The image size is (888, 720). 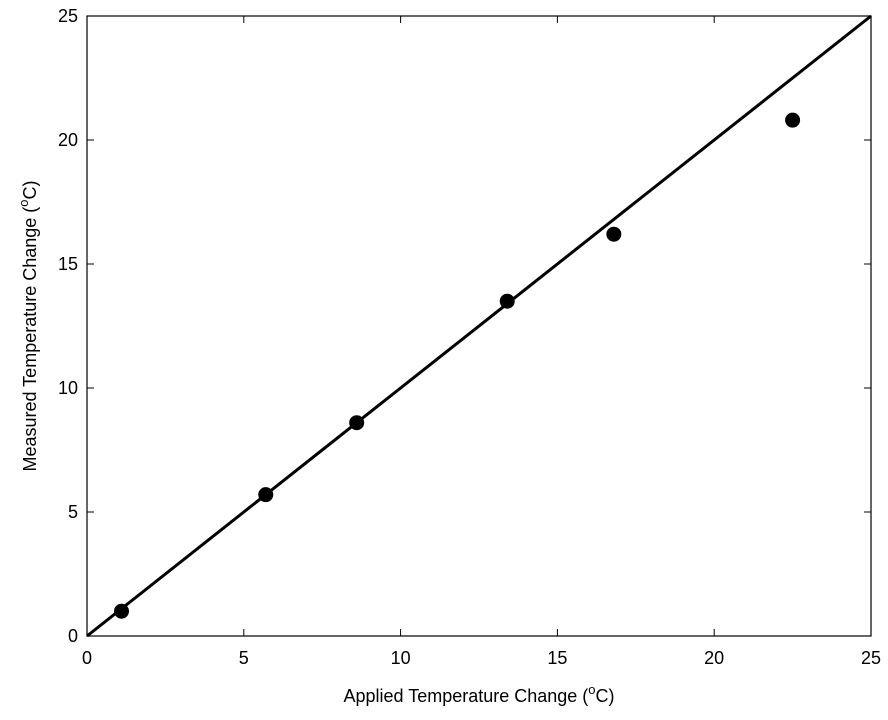 I want to click on x-tick-label: 5, so click(x=244, y=658).